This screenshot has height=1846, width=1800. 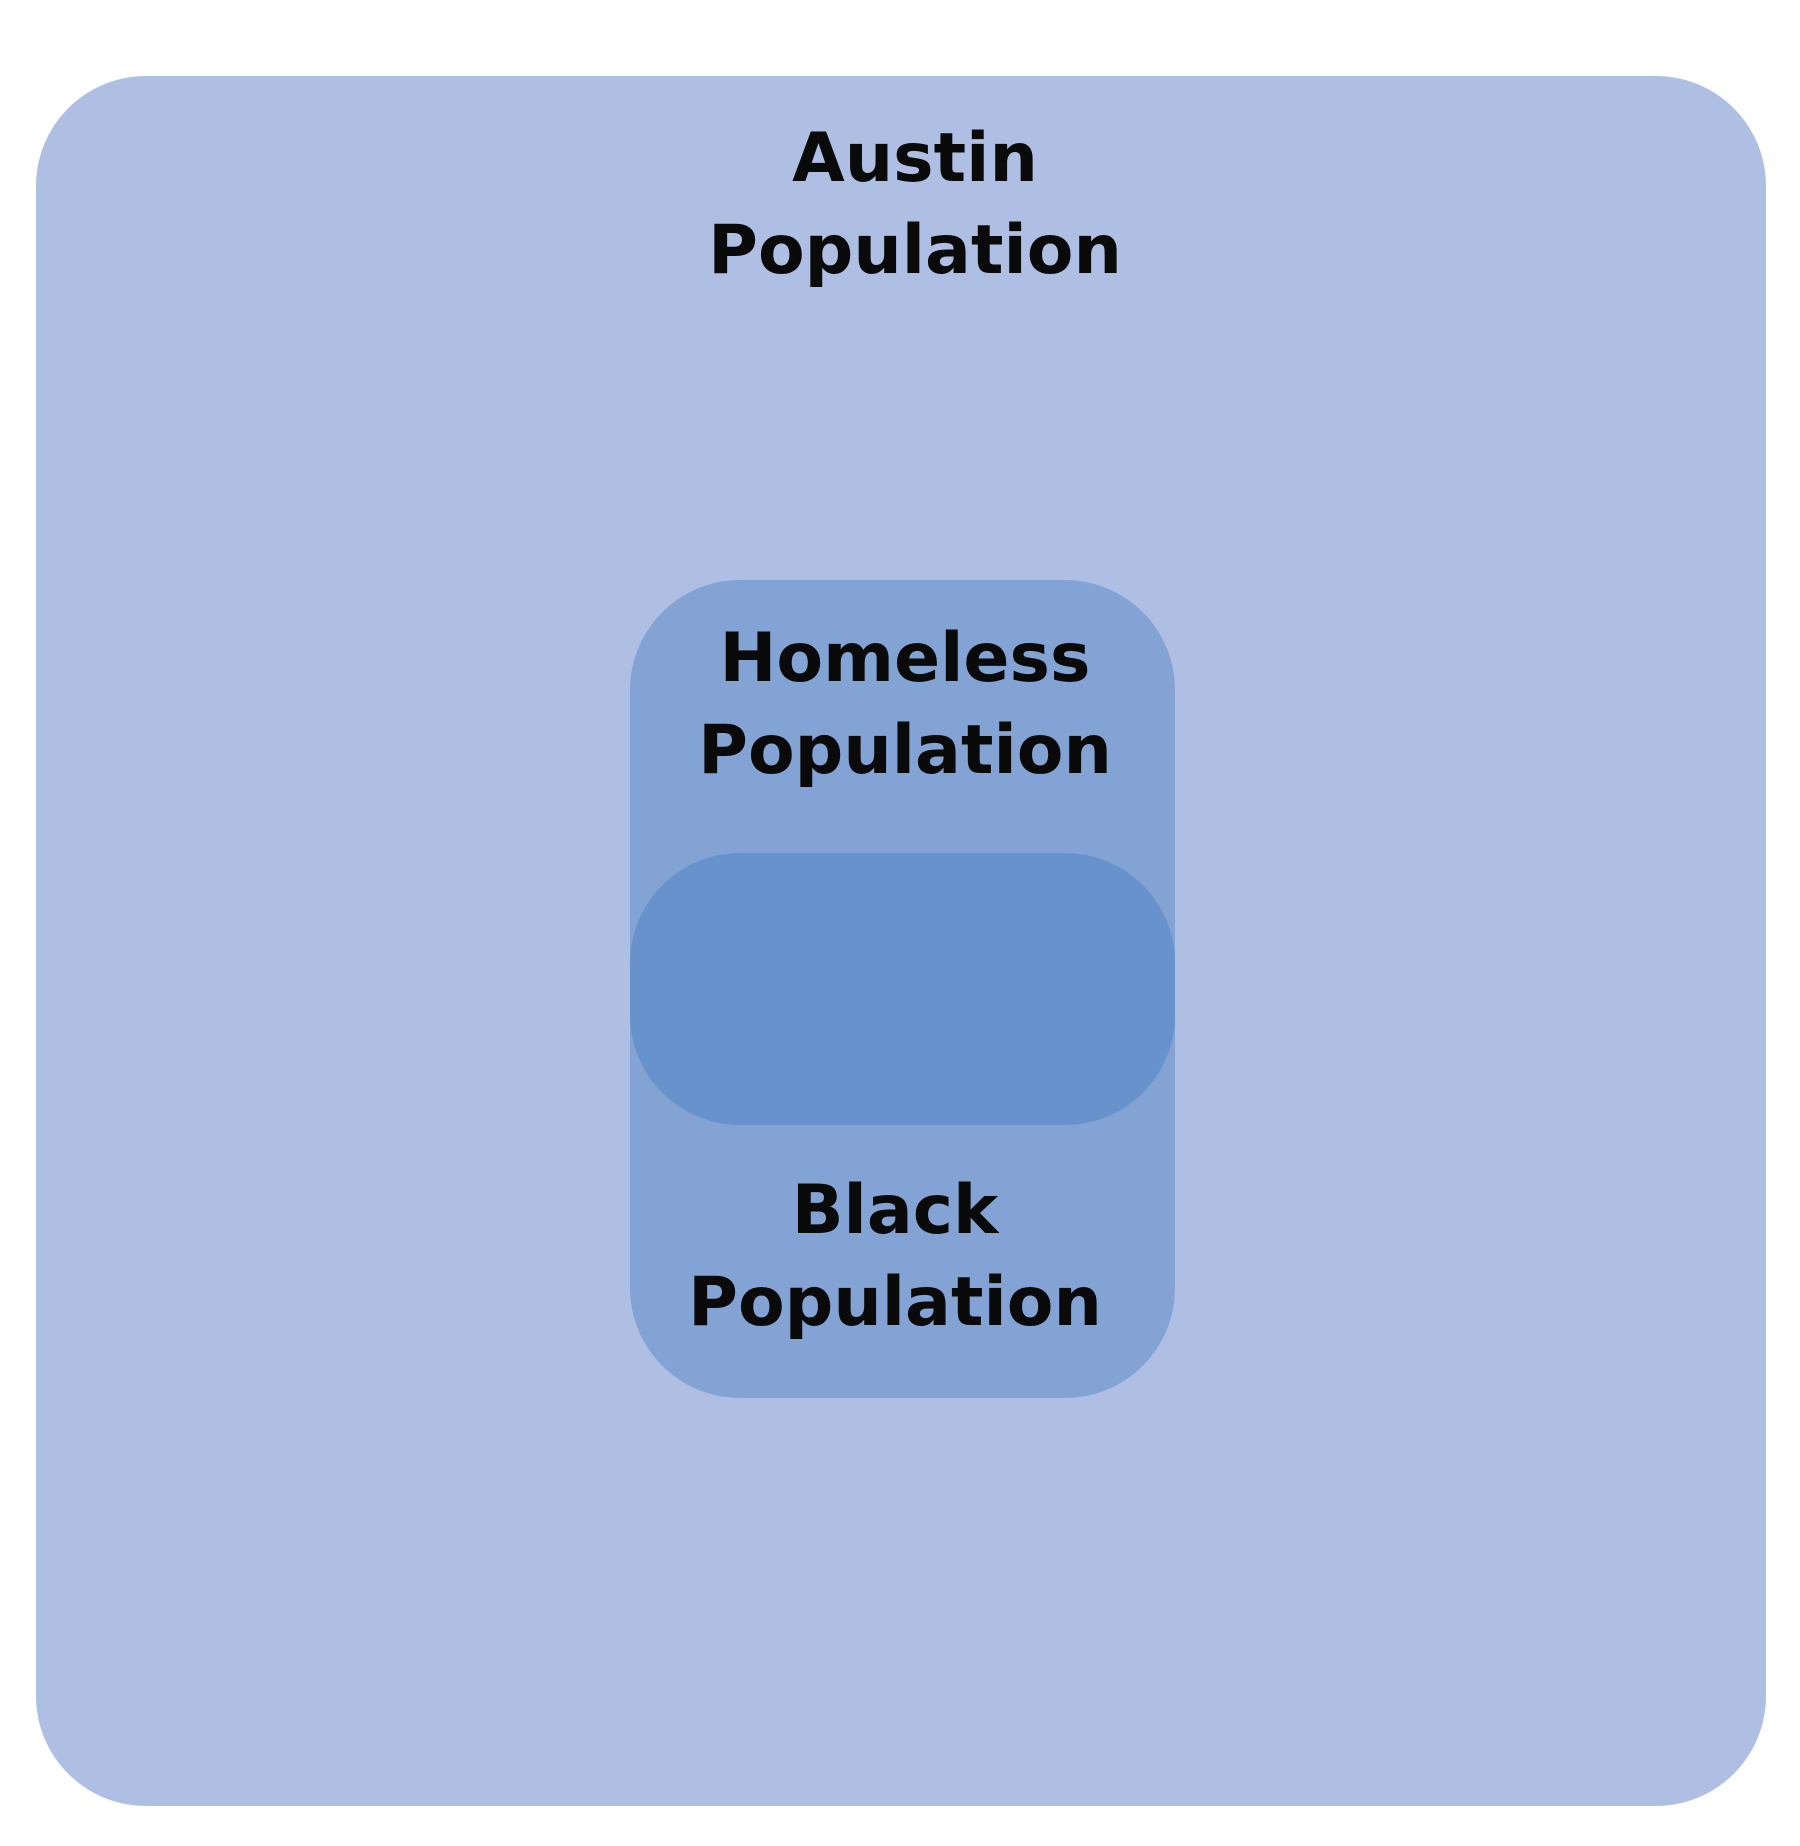 What do you see at coordinates (915, 250) in the screenshot?
I see `austin-label-line-2: Population` at bounding box center [915, 250].